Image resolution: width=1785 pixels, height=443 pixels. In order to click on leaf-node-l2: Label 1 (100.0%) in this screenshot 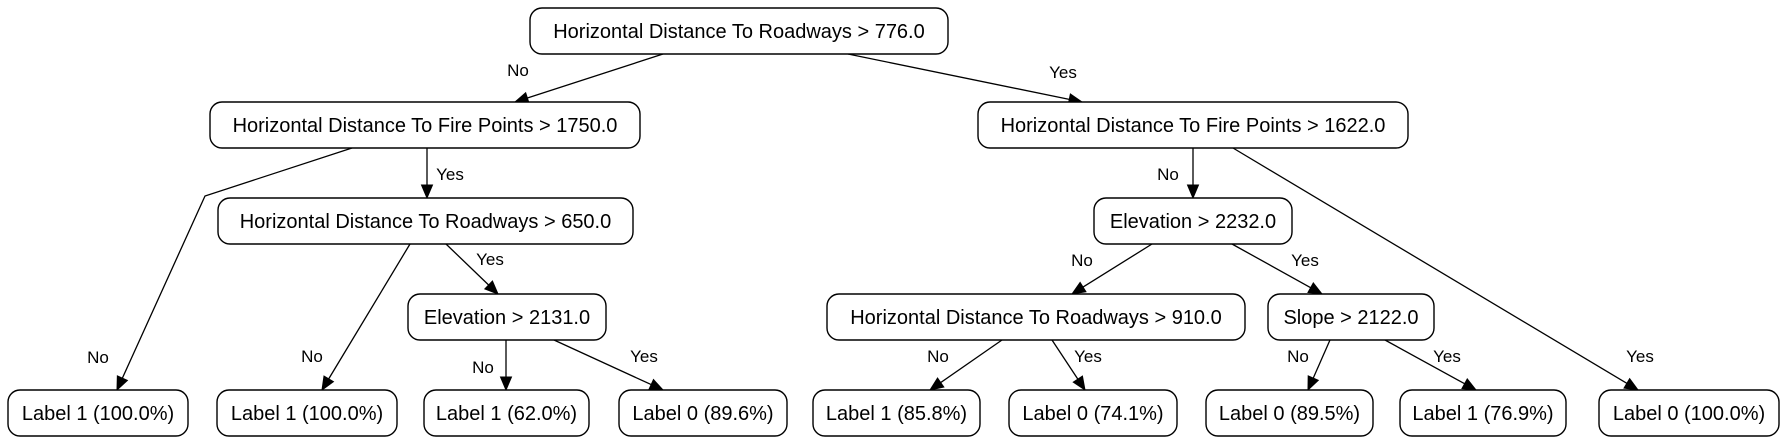, I will do `click(307, 413)`.